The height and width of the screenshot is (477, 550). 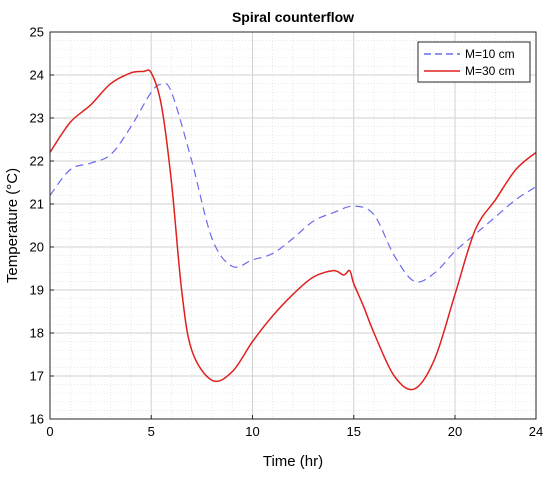 What do you see at coordinates (37, 204) in the screenshot?
I see `y-tick-label: 21` at bounding box center [37, 204].